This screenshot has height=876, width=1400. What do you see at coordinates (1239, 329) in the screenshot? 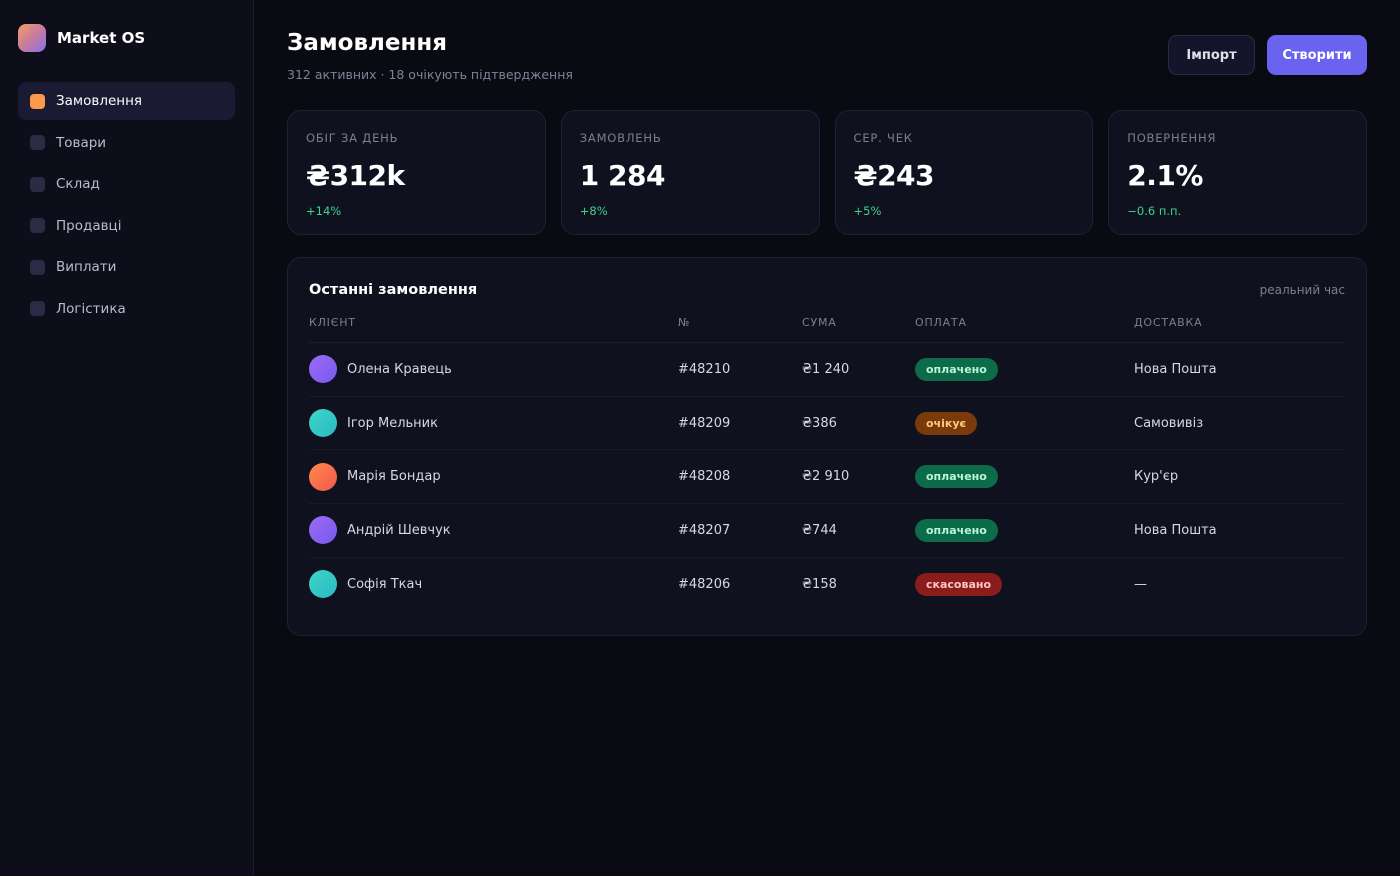
I see `column-header-delivery: ДОСТАВКА` at bounding box center [1239, 329].